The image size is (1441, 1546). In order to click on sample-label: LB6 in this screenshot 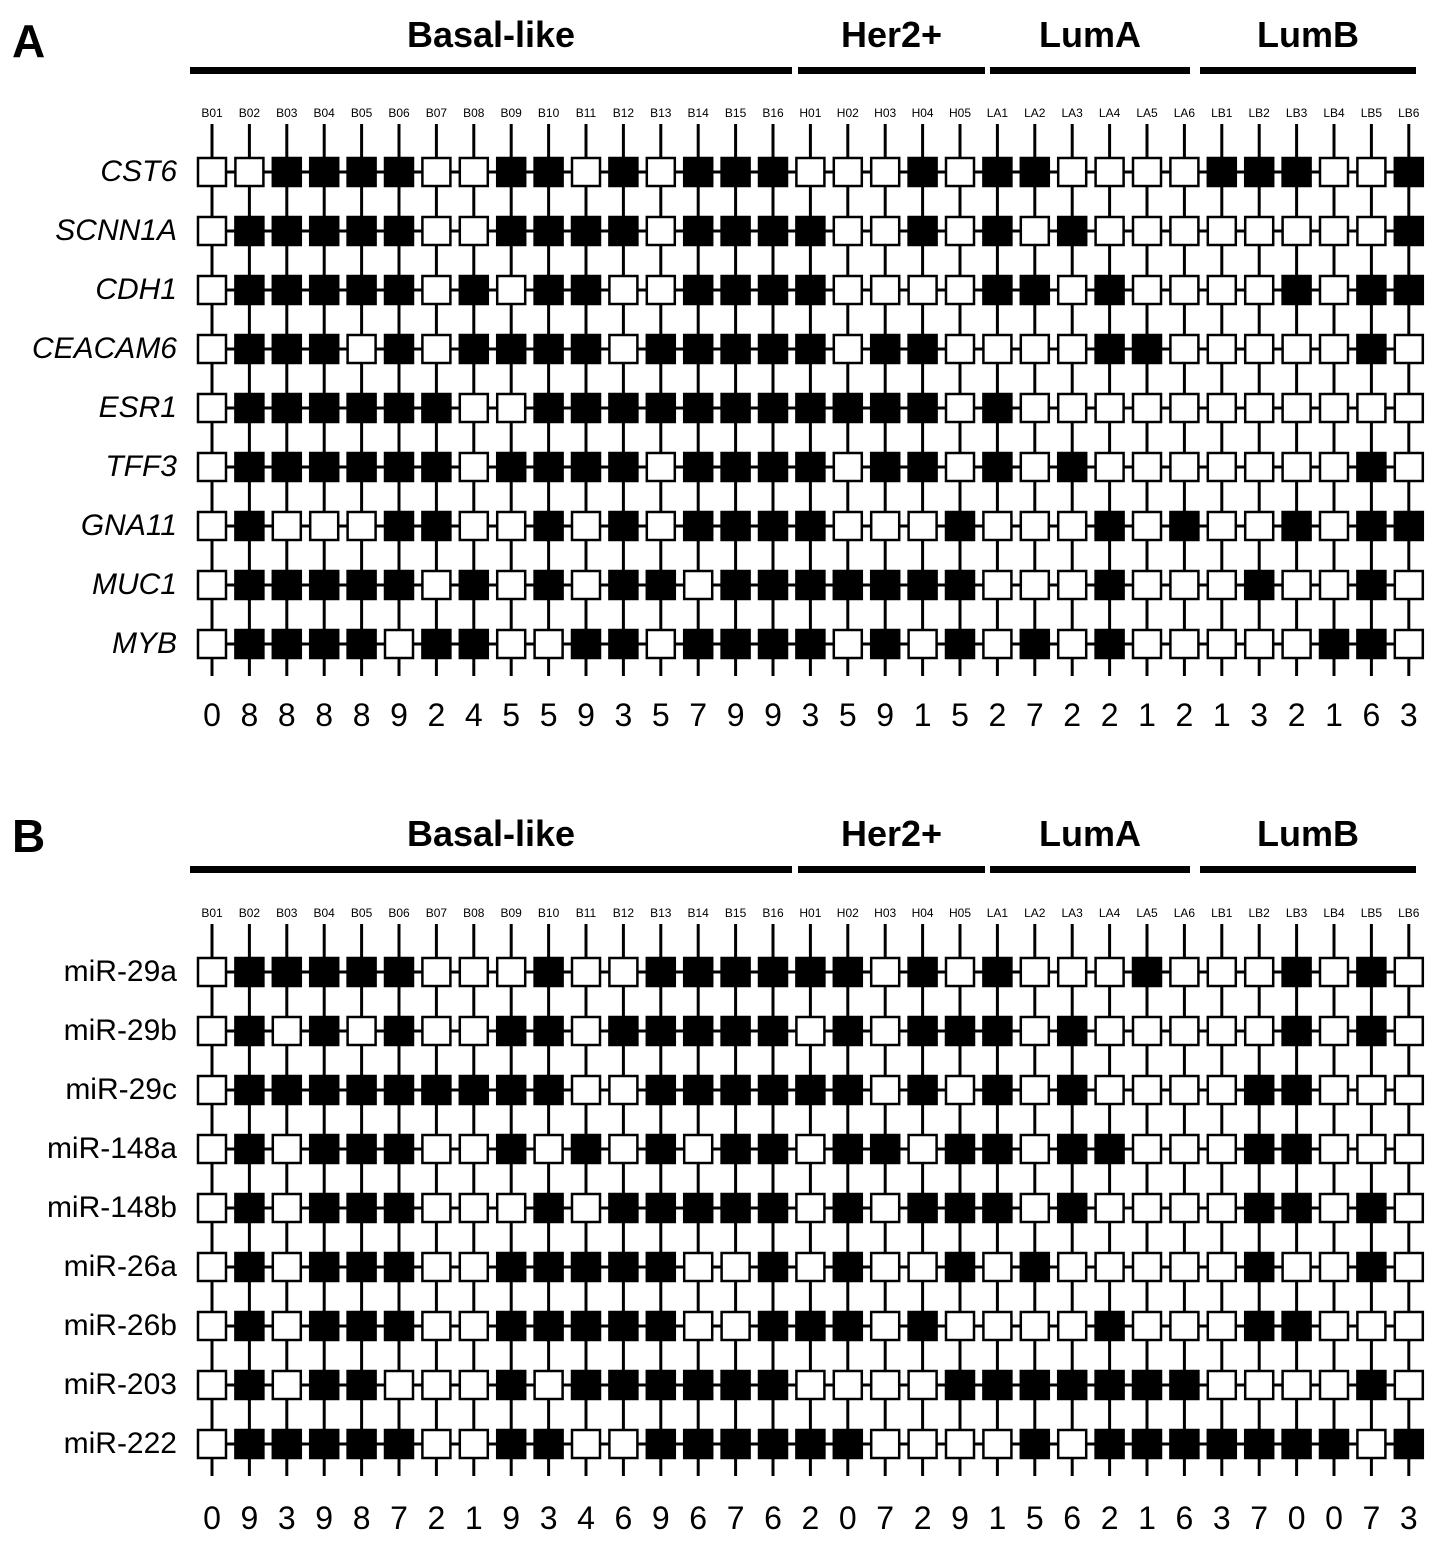, I will do `click(1409, 913)`.